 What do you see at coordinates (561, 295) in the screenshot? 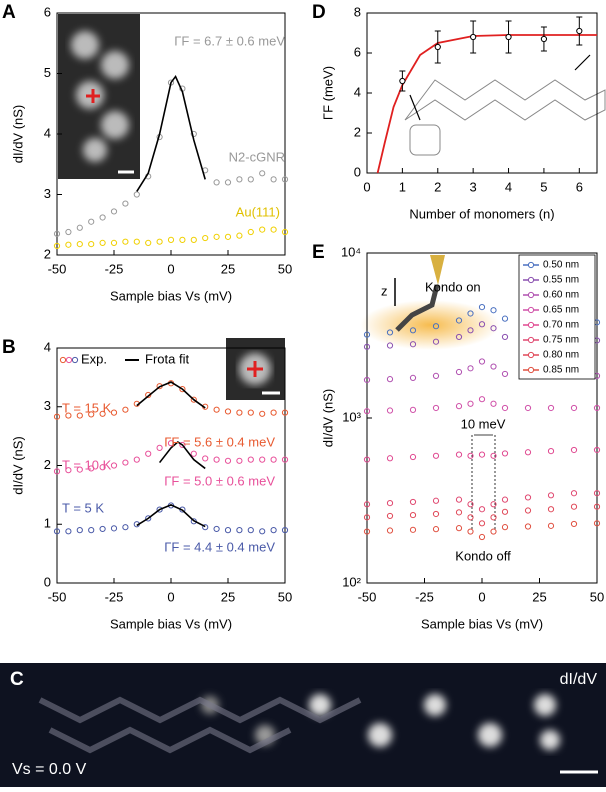
I see `legend-label: 0.60 nm` at bounding box center [561, 295].